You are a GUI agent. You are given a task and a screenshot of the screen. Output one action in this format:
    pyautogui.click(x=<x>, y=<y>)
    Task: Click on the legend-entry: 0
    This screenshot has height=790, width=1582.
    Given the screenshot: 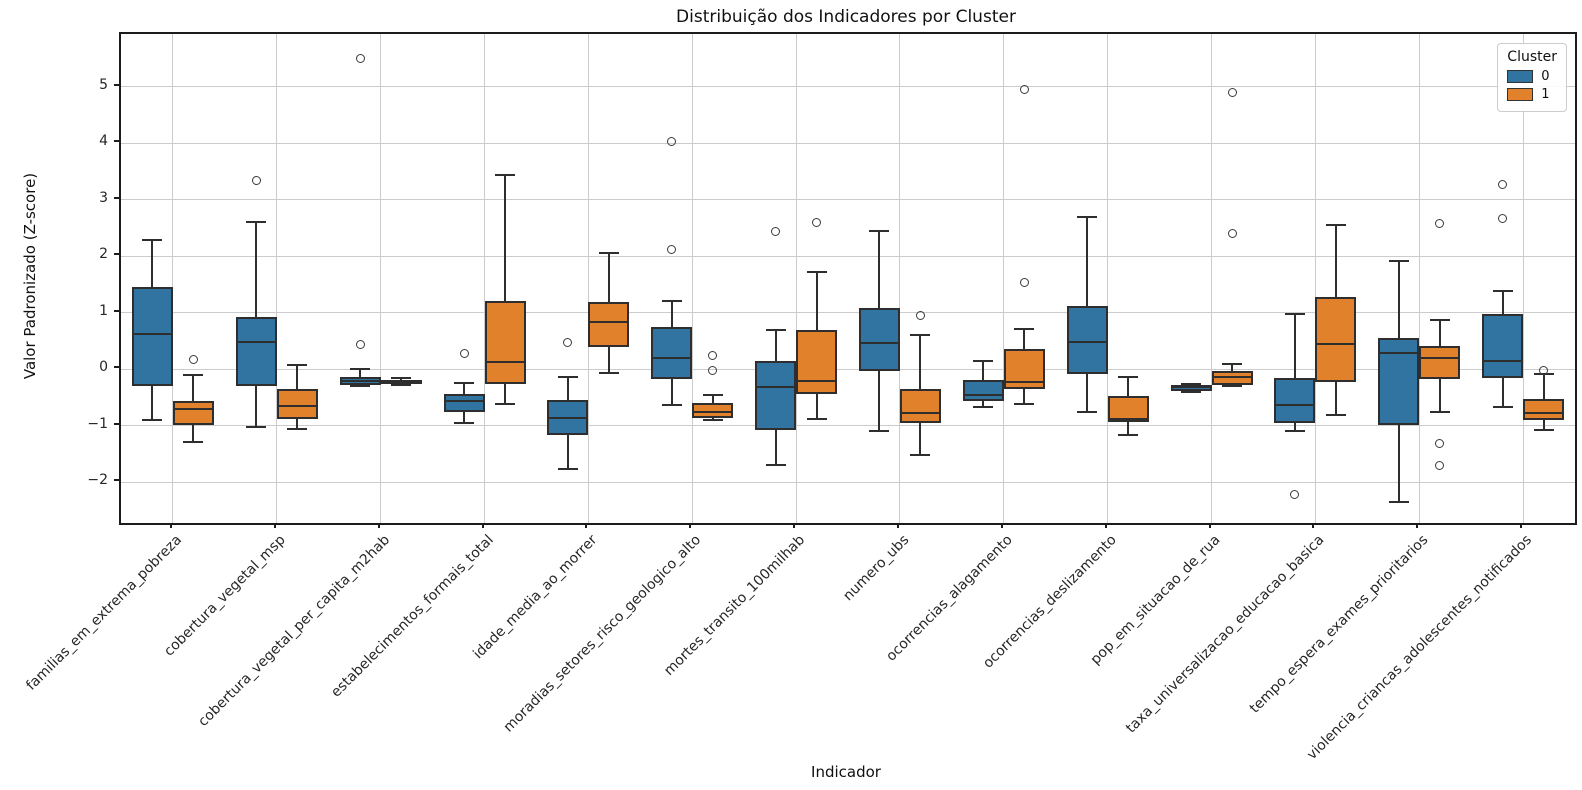 What is the action you would take?
    pyautogui.click(x=1532, y=76)
    